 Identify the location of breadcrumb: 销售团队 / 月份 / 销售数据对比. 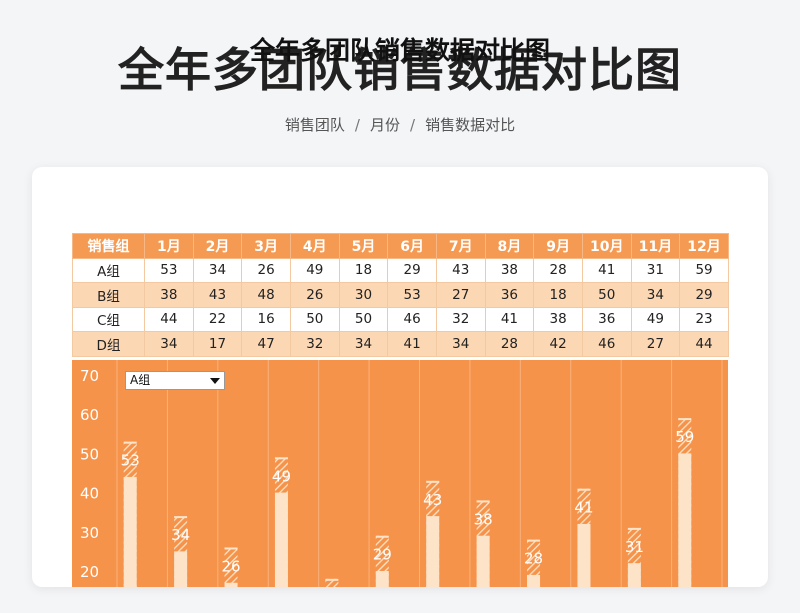
(400, 124).